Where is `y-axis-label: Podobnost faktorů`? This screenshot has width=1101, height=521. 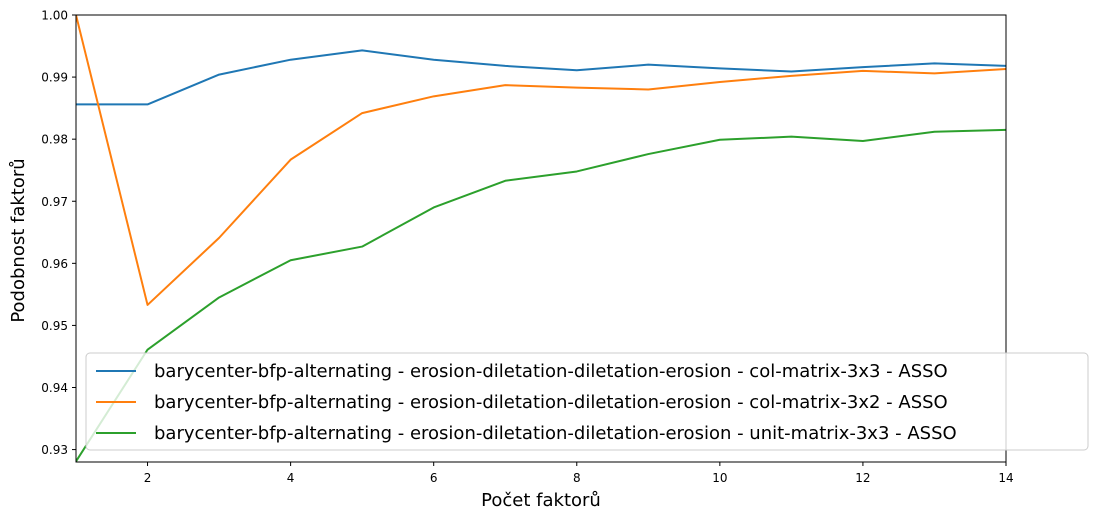
y-axis-label: Podobnost faktorů is located at coordinates (18, 240).